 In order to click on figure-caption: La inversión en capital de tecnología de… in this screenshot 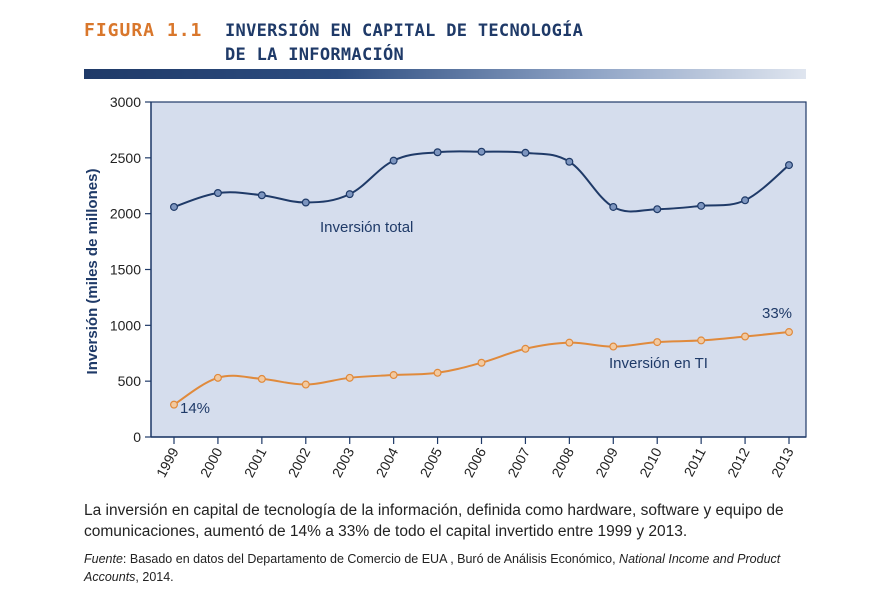, I will do `click(434, 521)`.